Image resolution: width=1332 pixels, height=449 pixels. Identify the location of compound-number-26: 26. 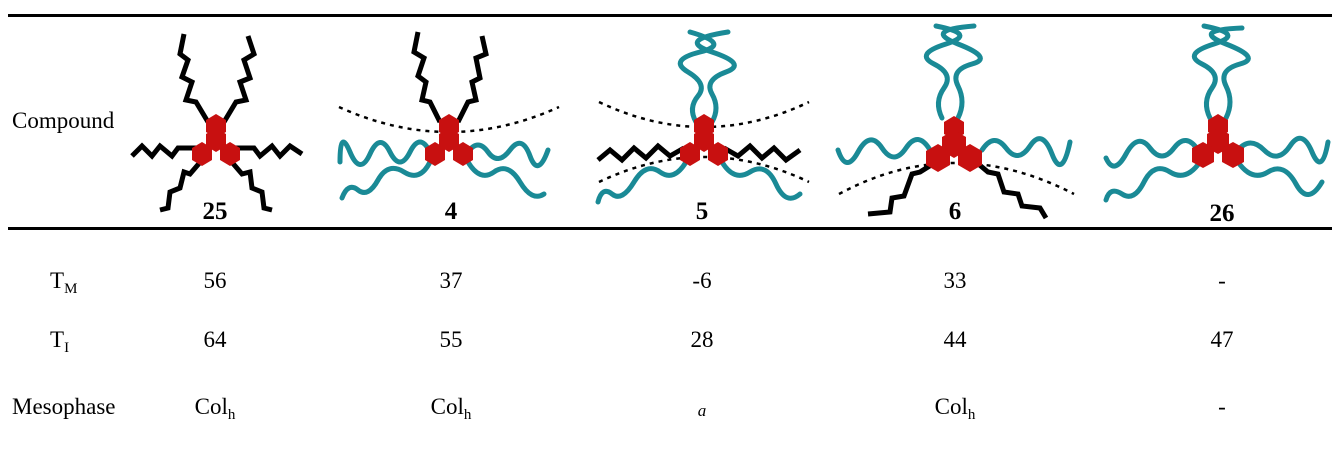
(1222, 213).